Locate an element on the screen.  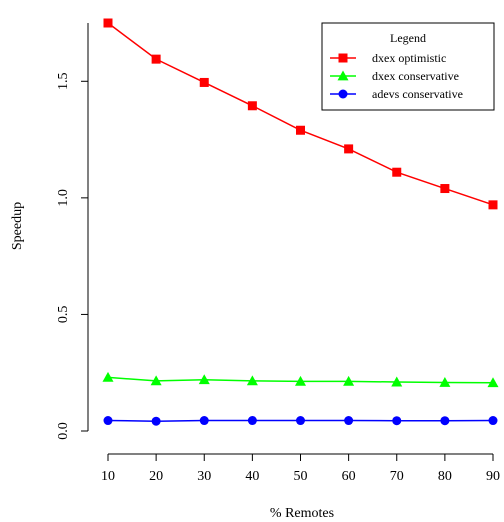
x-tick-label-70: 70 is located at coordinates (397, 476).